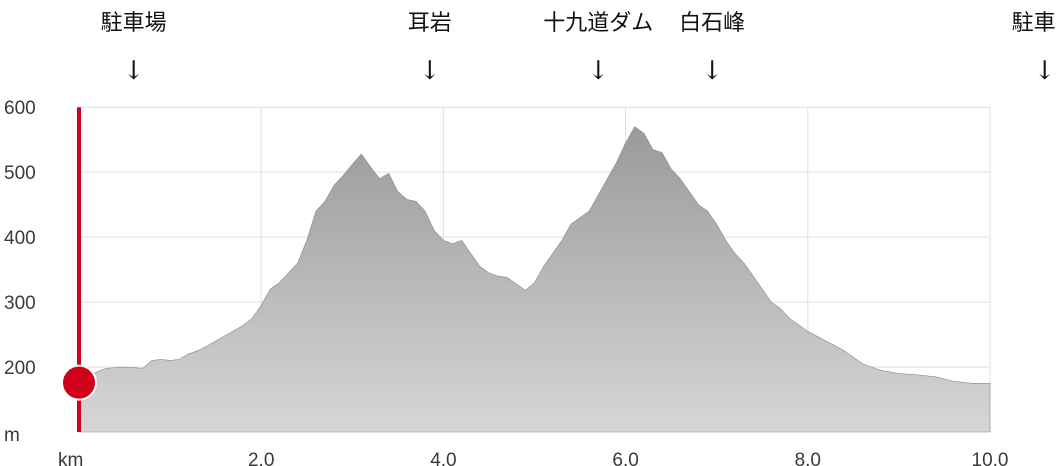  What do you see at coordinates (712, 47) in the screenshot?
I see `landmark-shiraishimine: 白石峰 ↓` at bounding box center [712, 47].